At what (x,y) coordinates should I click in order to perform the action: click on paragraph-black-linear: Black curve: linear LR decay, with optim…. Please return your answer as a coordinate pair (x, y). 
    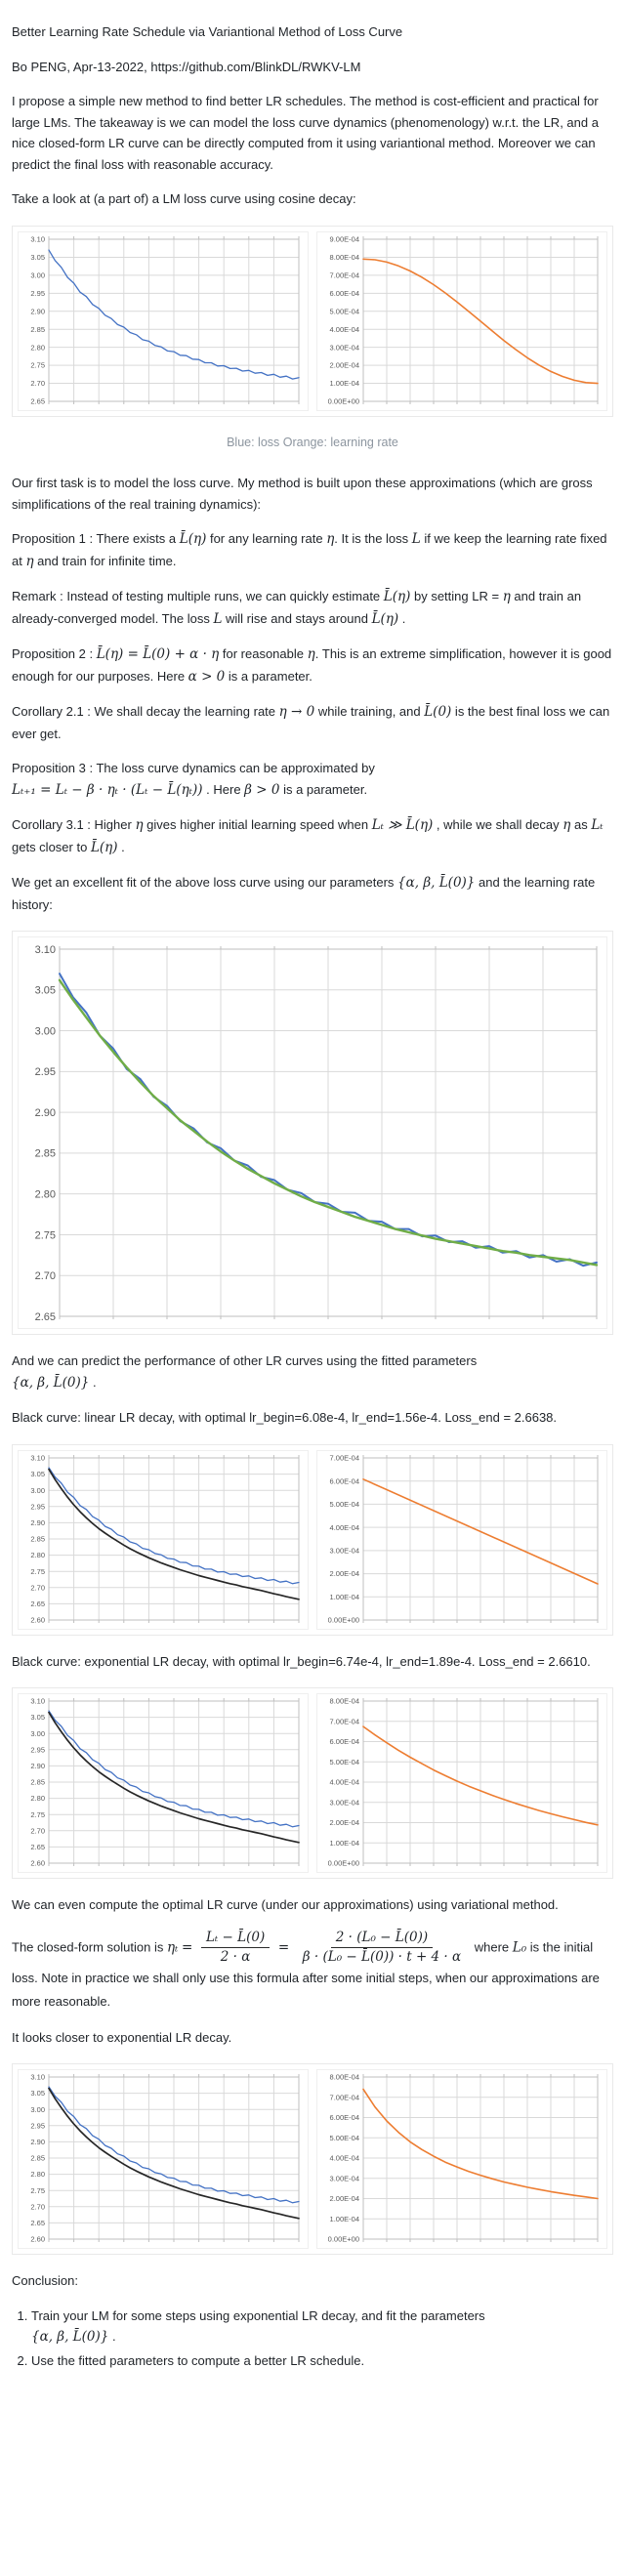
    Looking at the image, I should click on (285, 1417).